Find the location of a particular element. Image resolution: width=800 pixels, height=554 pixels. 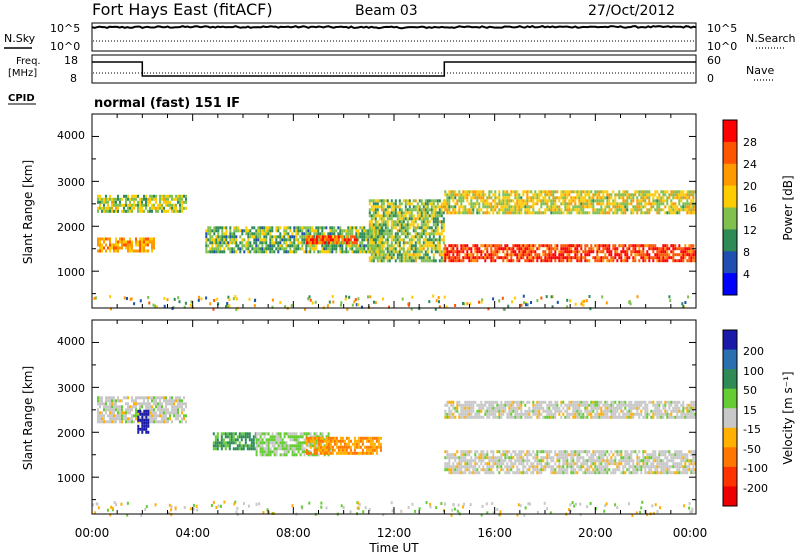

beam-title: Beam 03 is located at coordinates (386, 11).